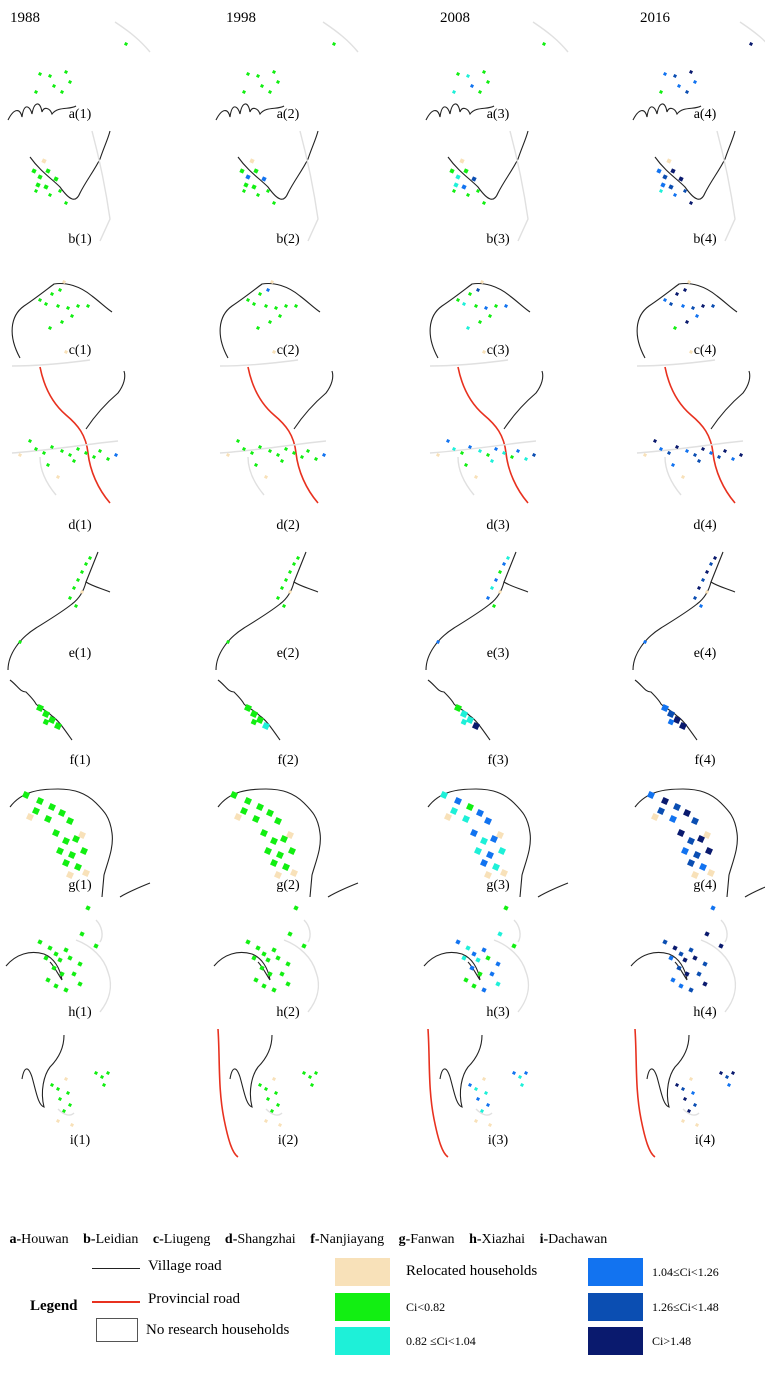  What do you see at coordinates (695, 723) in the screenshot?
I see `map-panel-f4: f(4)` at bounding box center [695, 723].